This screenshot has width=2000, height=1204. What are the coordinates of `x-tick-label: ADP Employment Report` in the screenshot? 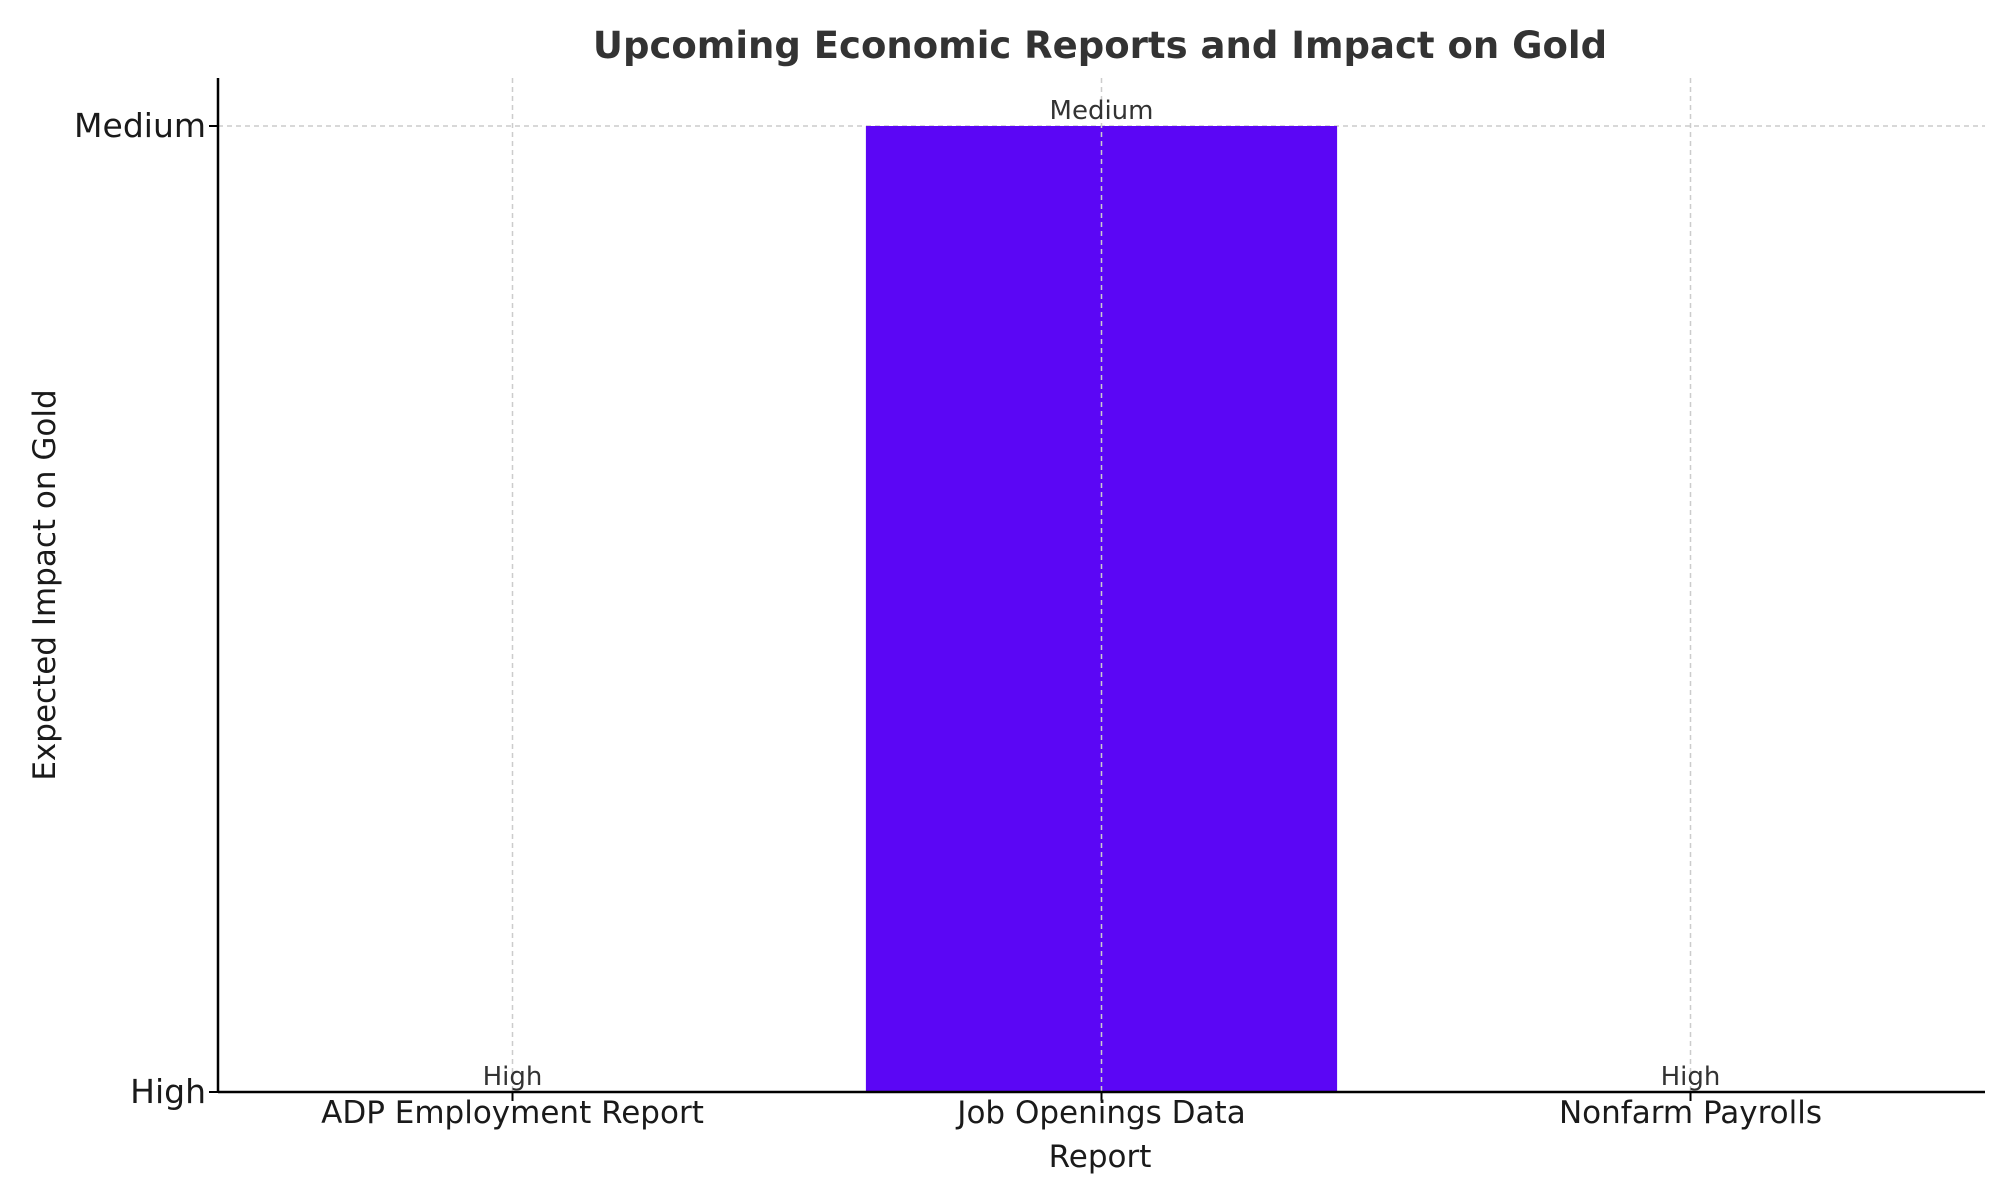 It's located at (512, 1113).